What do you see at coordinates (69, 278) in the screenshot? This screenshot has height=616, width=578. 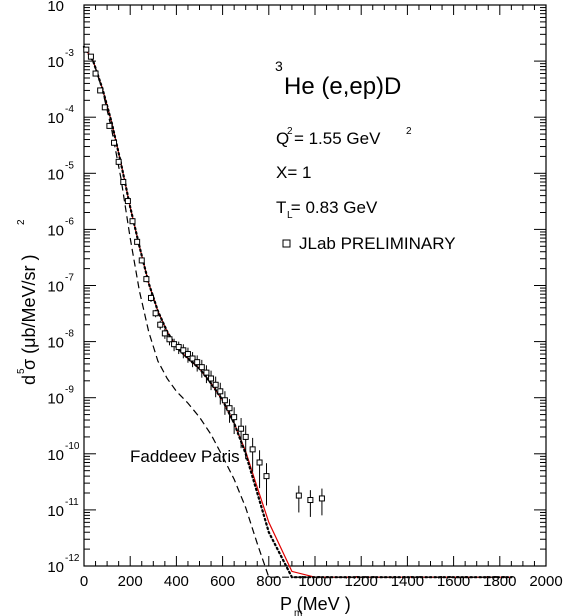 I see `y-tick-exponent: -7` at bounding box center [69, 278].